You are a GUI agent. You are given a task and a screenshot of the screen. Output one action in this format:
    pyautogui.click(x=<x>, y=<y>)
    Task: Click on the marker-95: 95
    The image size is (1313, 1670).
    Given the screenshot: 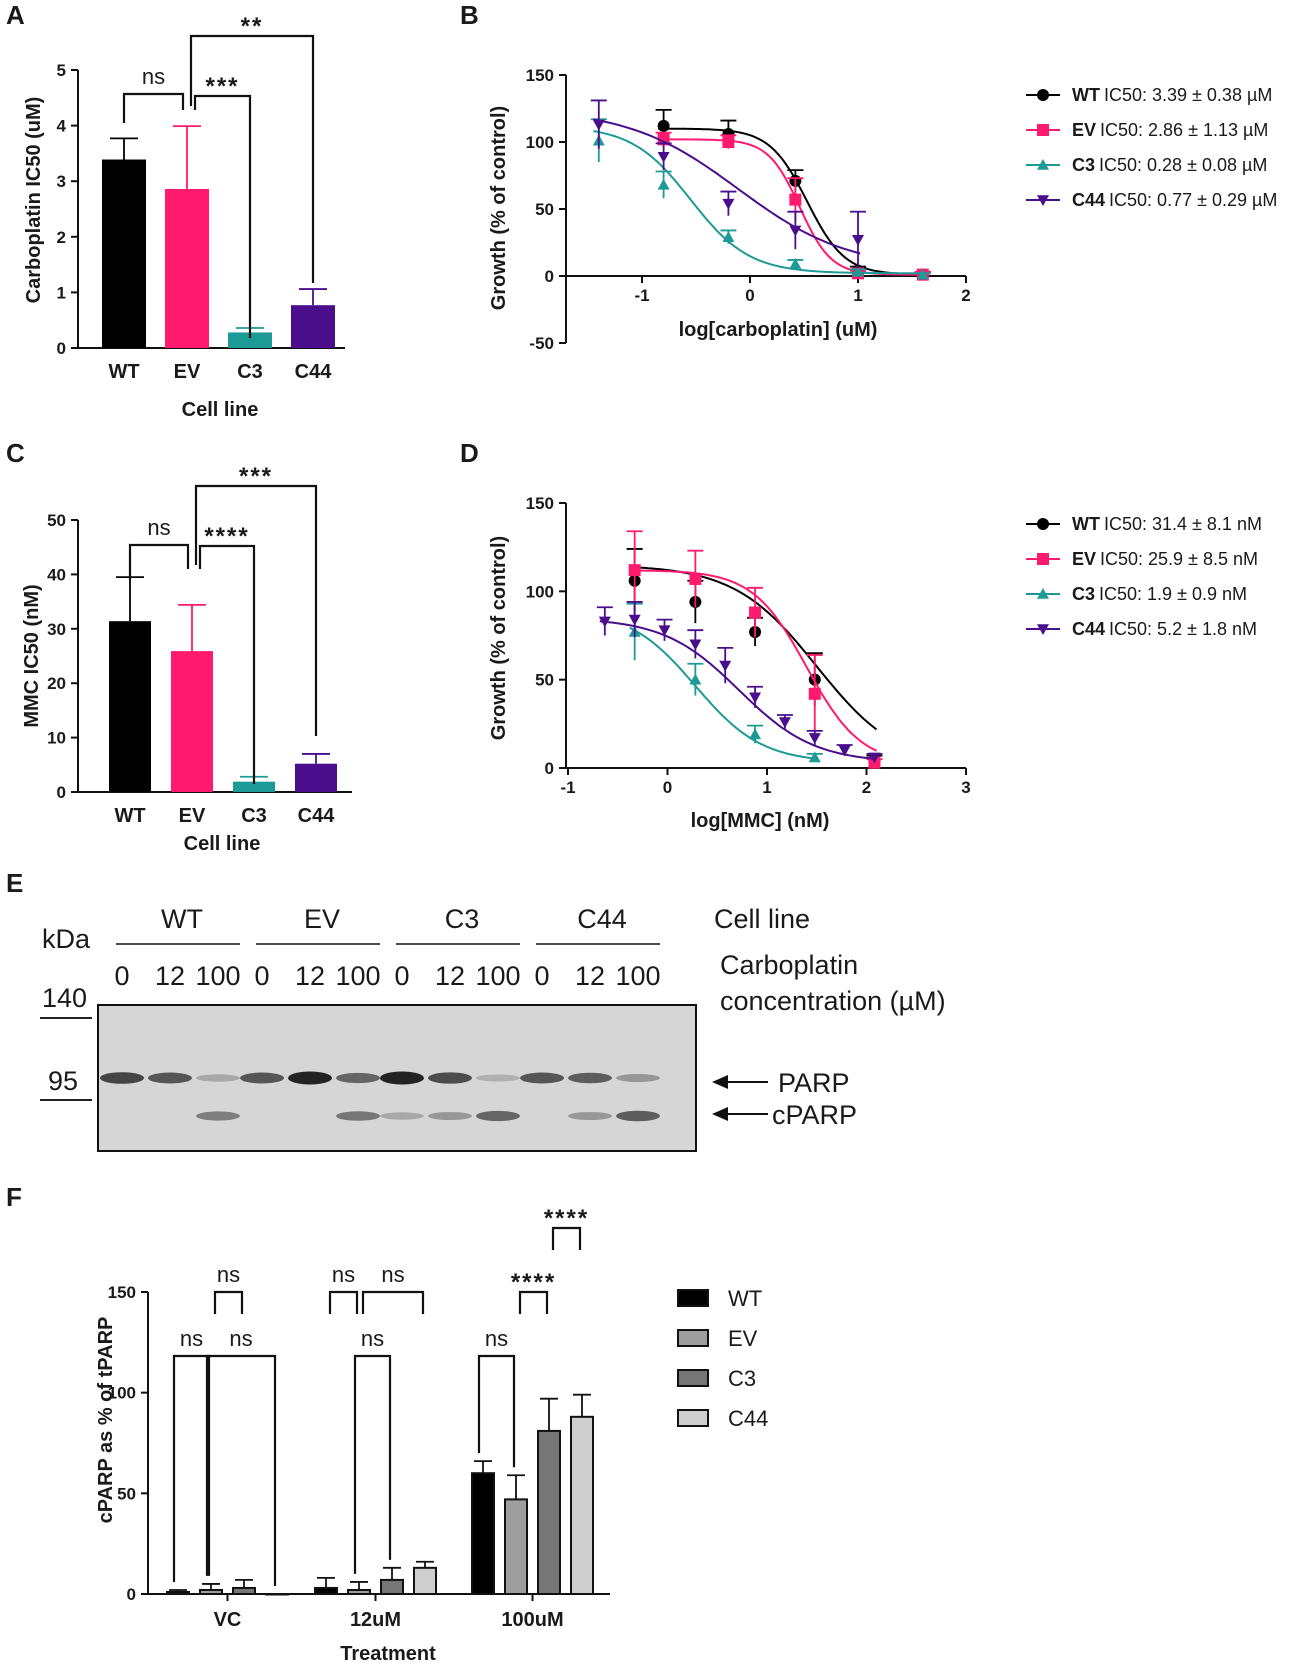 What is the action you would take?
    pyautogui.click(x=63, y=1081)
    